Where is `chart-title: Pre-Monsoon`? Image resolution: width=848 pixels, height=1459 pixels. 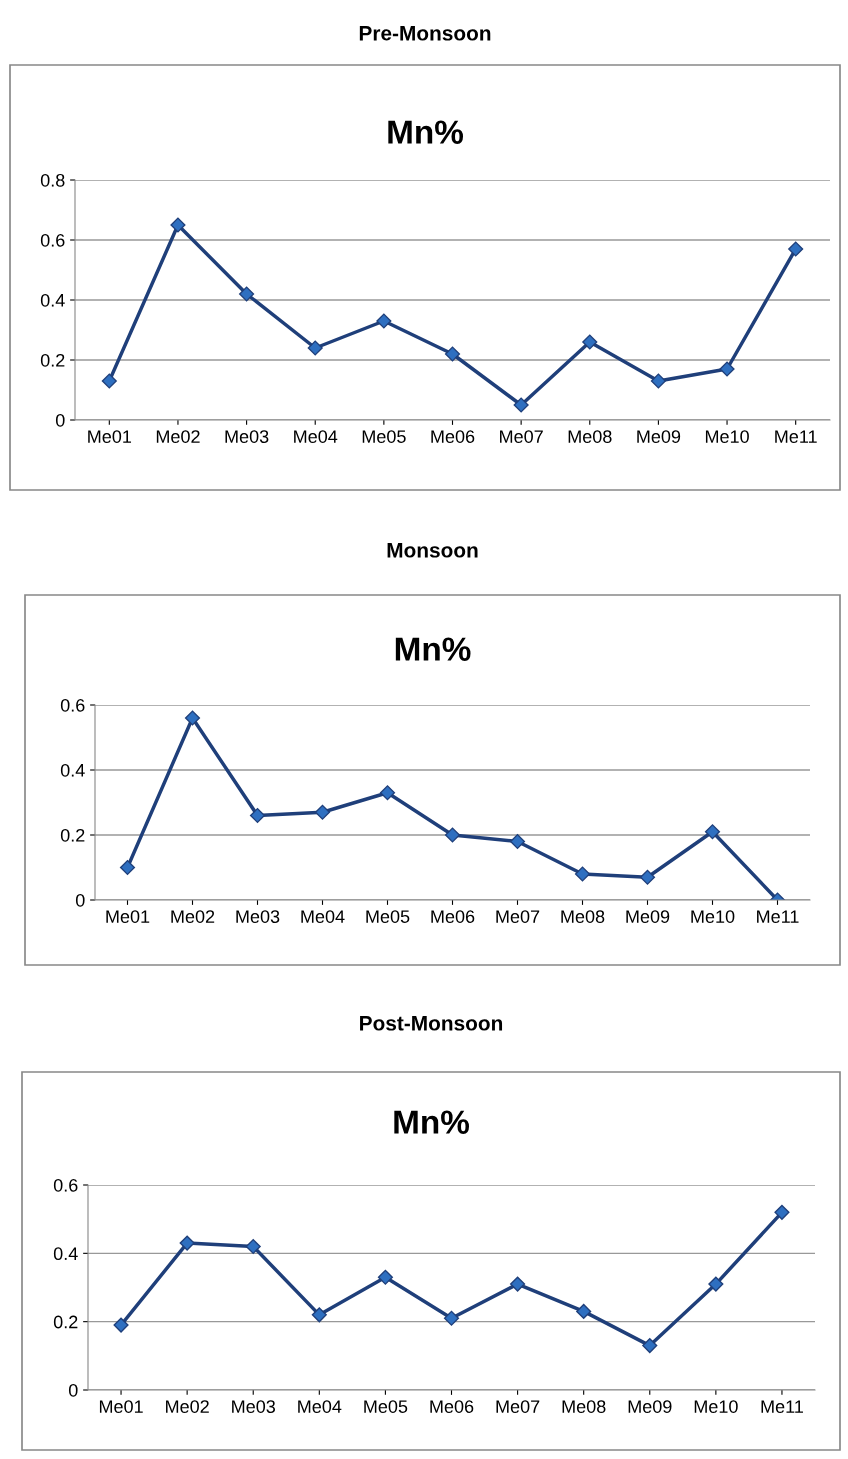 chart-title: Pre-Monsoon is located at coordinates (425, 33).